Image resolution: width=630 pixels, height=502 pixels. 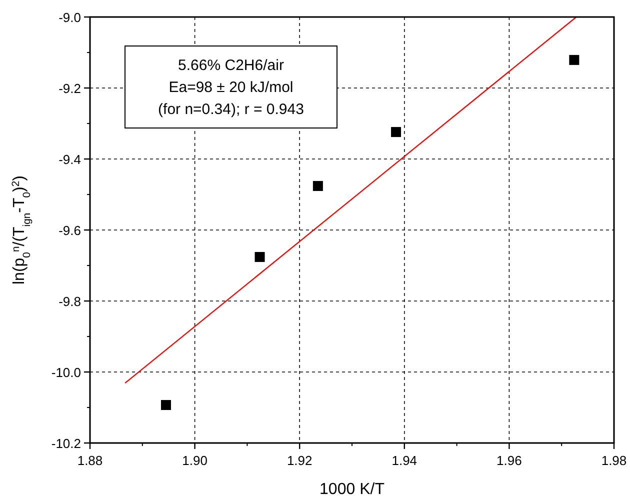 What do you see at coordinates (69, 88) in the screenshot?
I see `y-tick-label: -9.2` at bounding box center [69, 88].